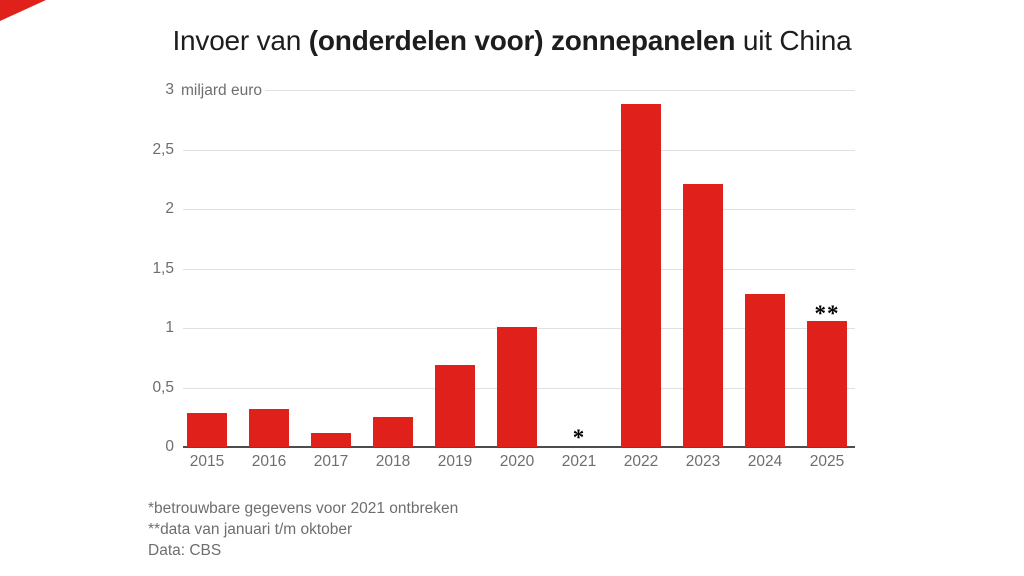 The width and height of the screenshot is (1024, 576). What do you see at coordinates (827, 313) in the screenshot?
I see `annotation-2025: **` at bounding box center [827, 313].